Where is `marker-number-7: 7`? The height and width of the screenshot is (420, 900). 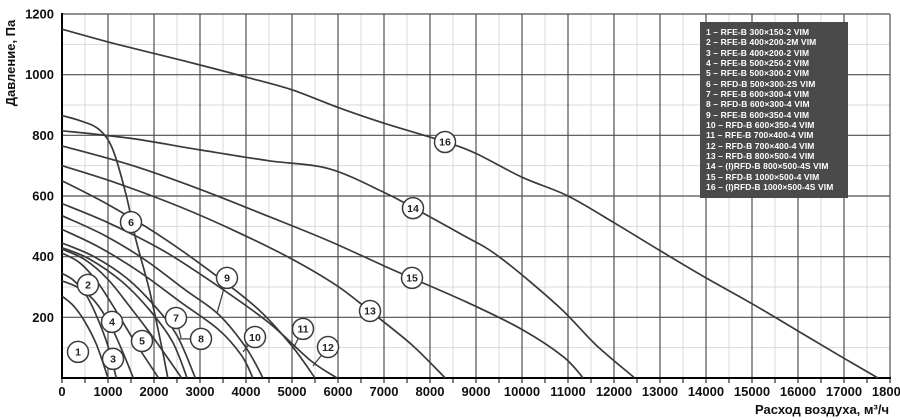
marker-number-7: 7 is located at coordinates (176, 319).